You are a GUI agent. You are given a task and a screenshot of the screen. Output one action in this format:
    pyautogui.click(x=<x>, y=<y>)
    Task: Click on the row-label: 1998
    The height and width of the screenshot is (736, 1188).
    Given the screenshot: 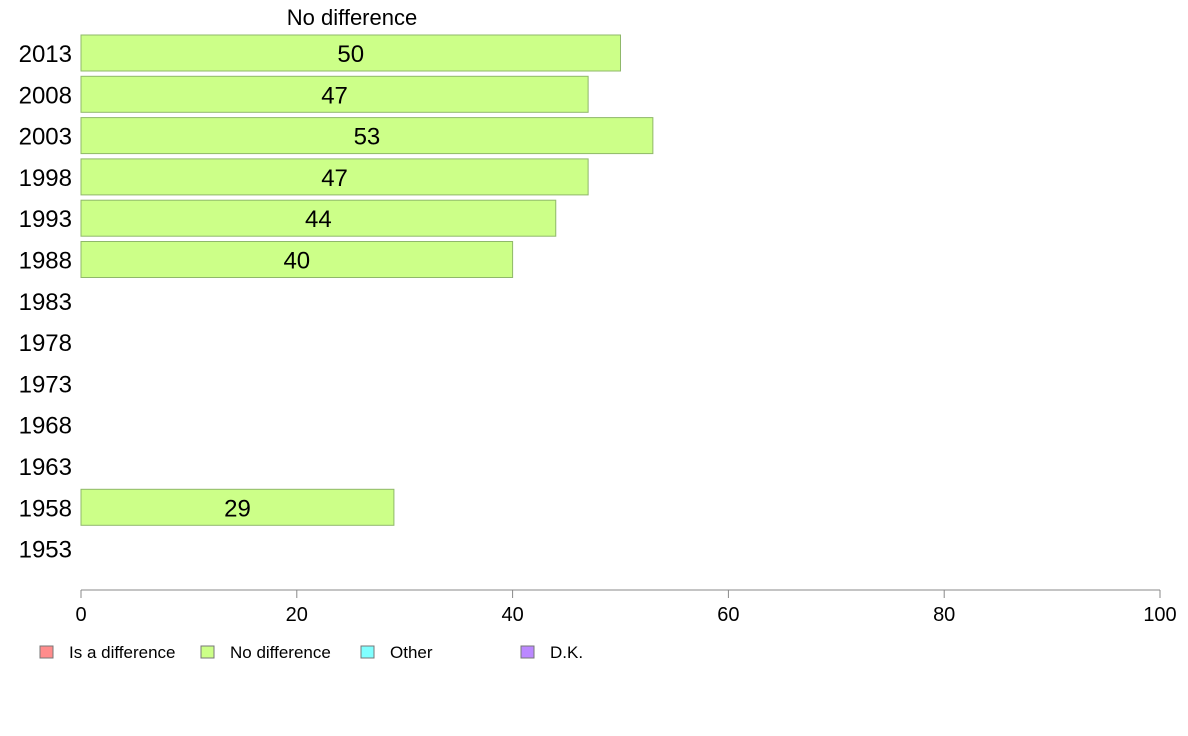 What is the action you would take?
    pyautogui.click(x=45, y=178)
    